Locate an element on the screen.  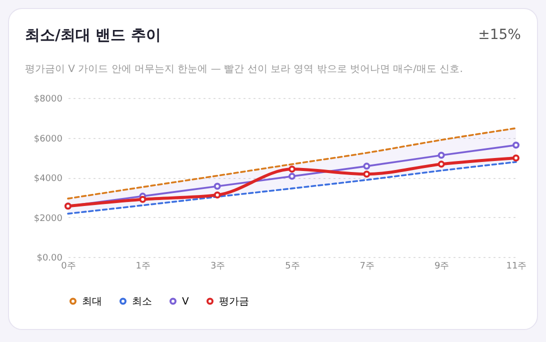
x-tick-label: 9주 is located at coordinates (442, 267).